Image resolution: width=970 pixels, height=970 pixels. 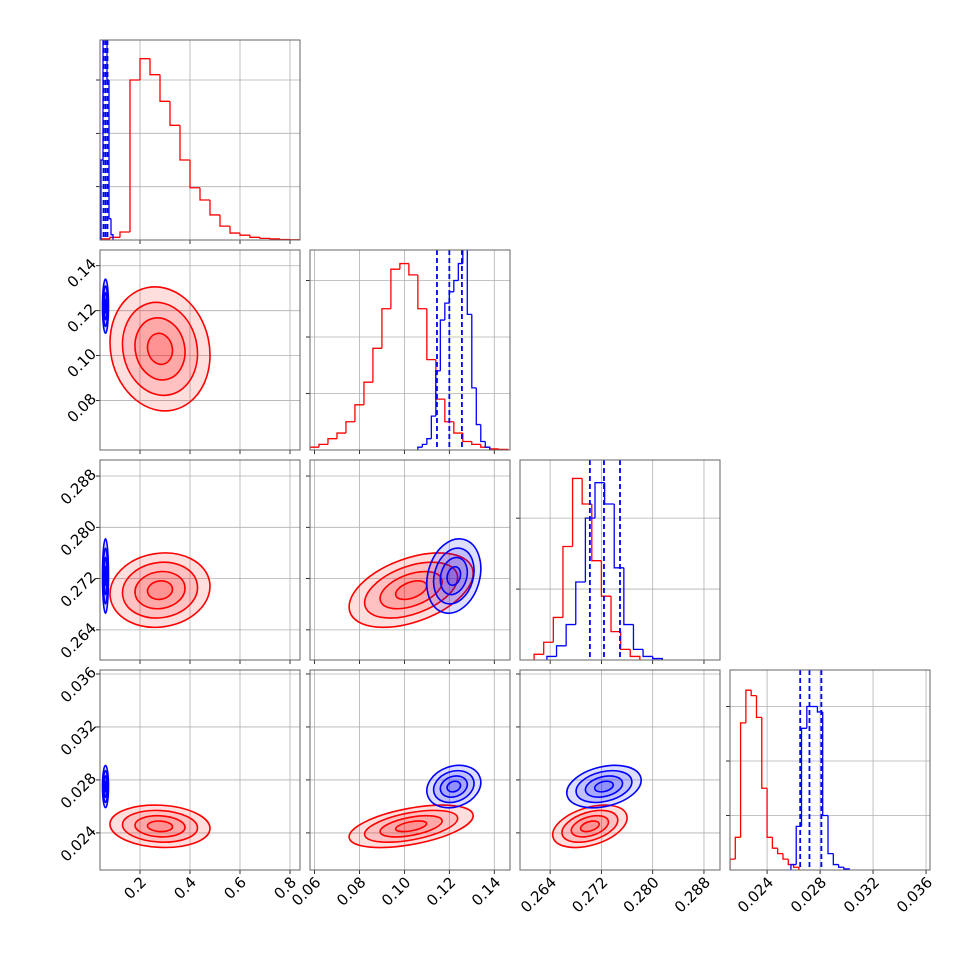 I want to click on panel: 0.06 0.08 0.10 0.12 0.14, so click(x=399, y=789).